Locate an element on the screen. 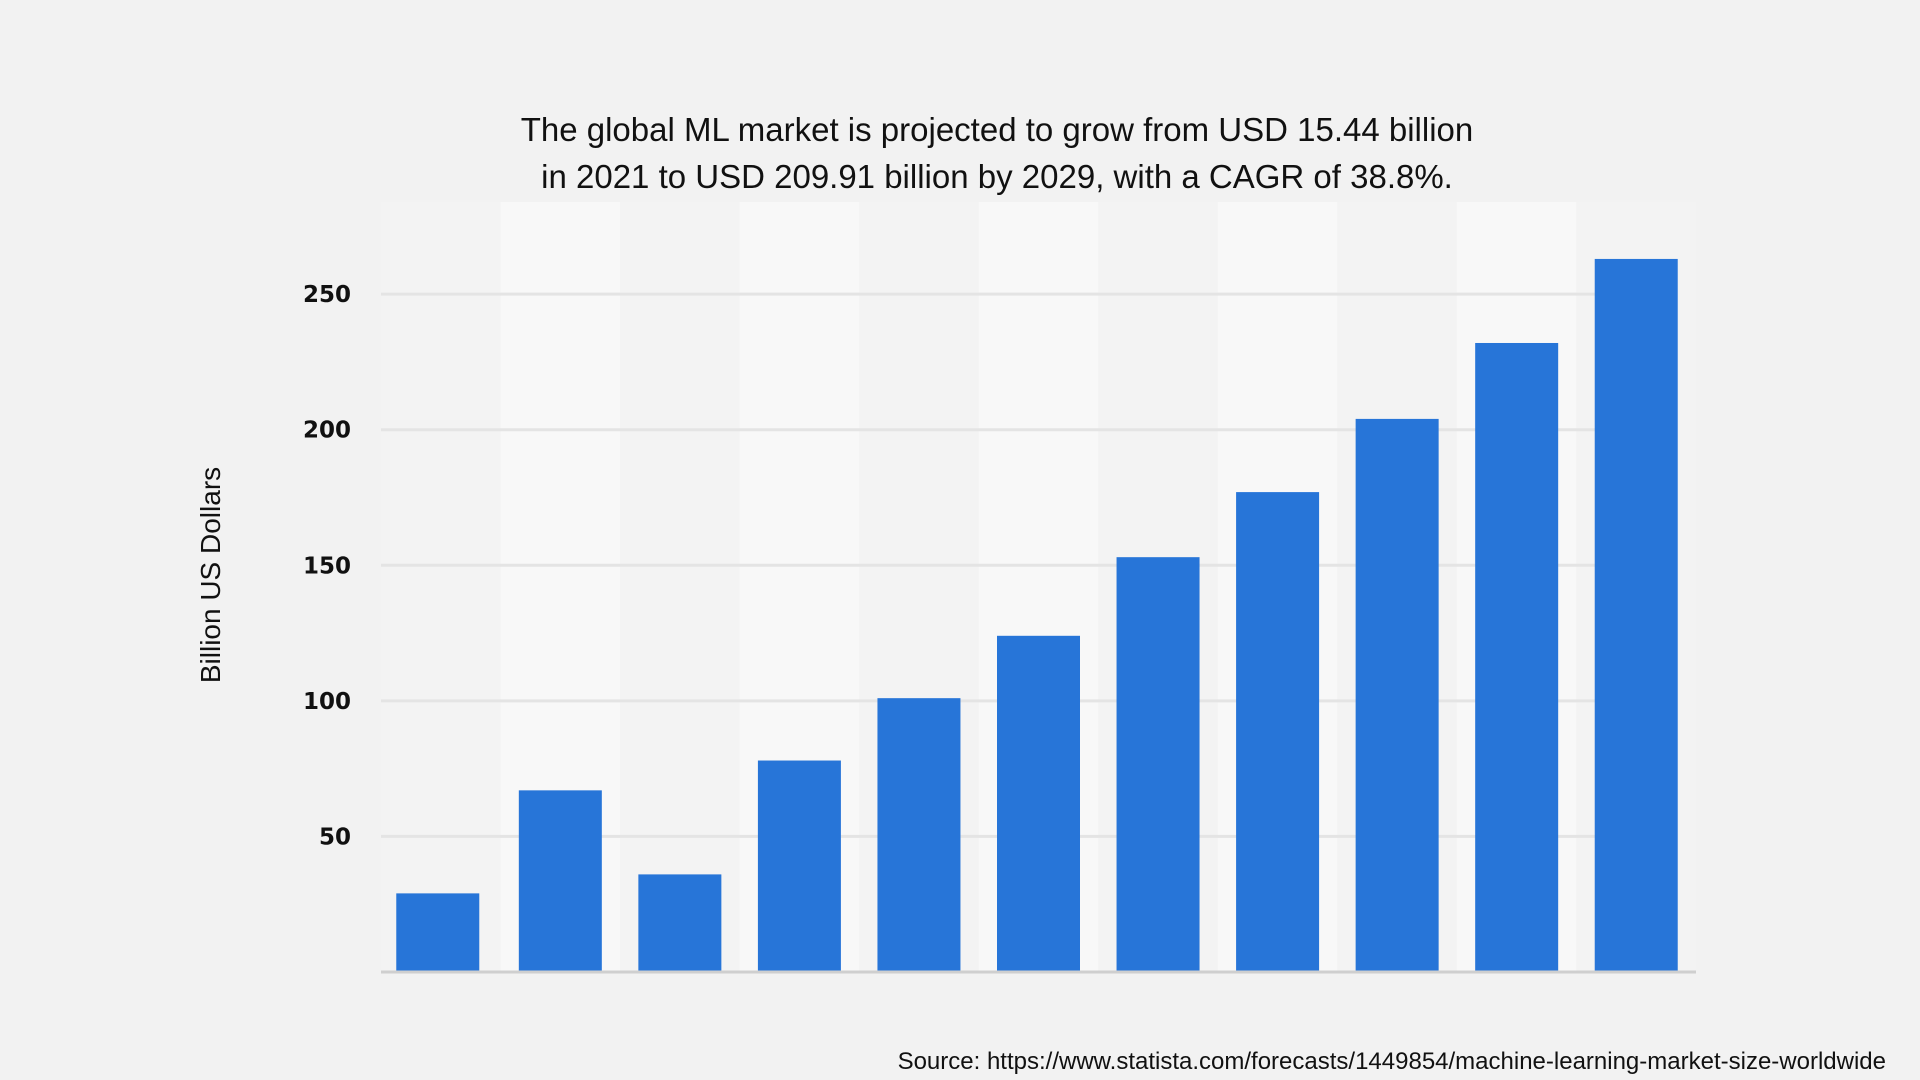 The image size is (1920, 1080). y-tick-label: 100 is located at coordinates (327, 702).